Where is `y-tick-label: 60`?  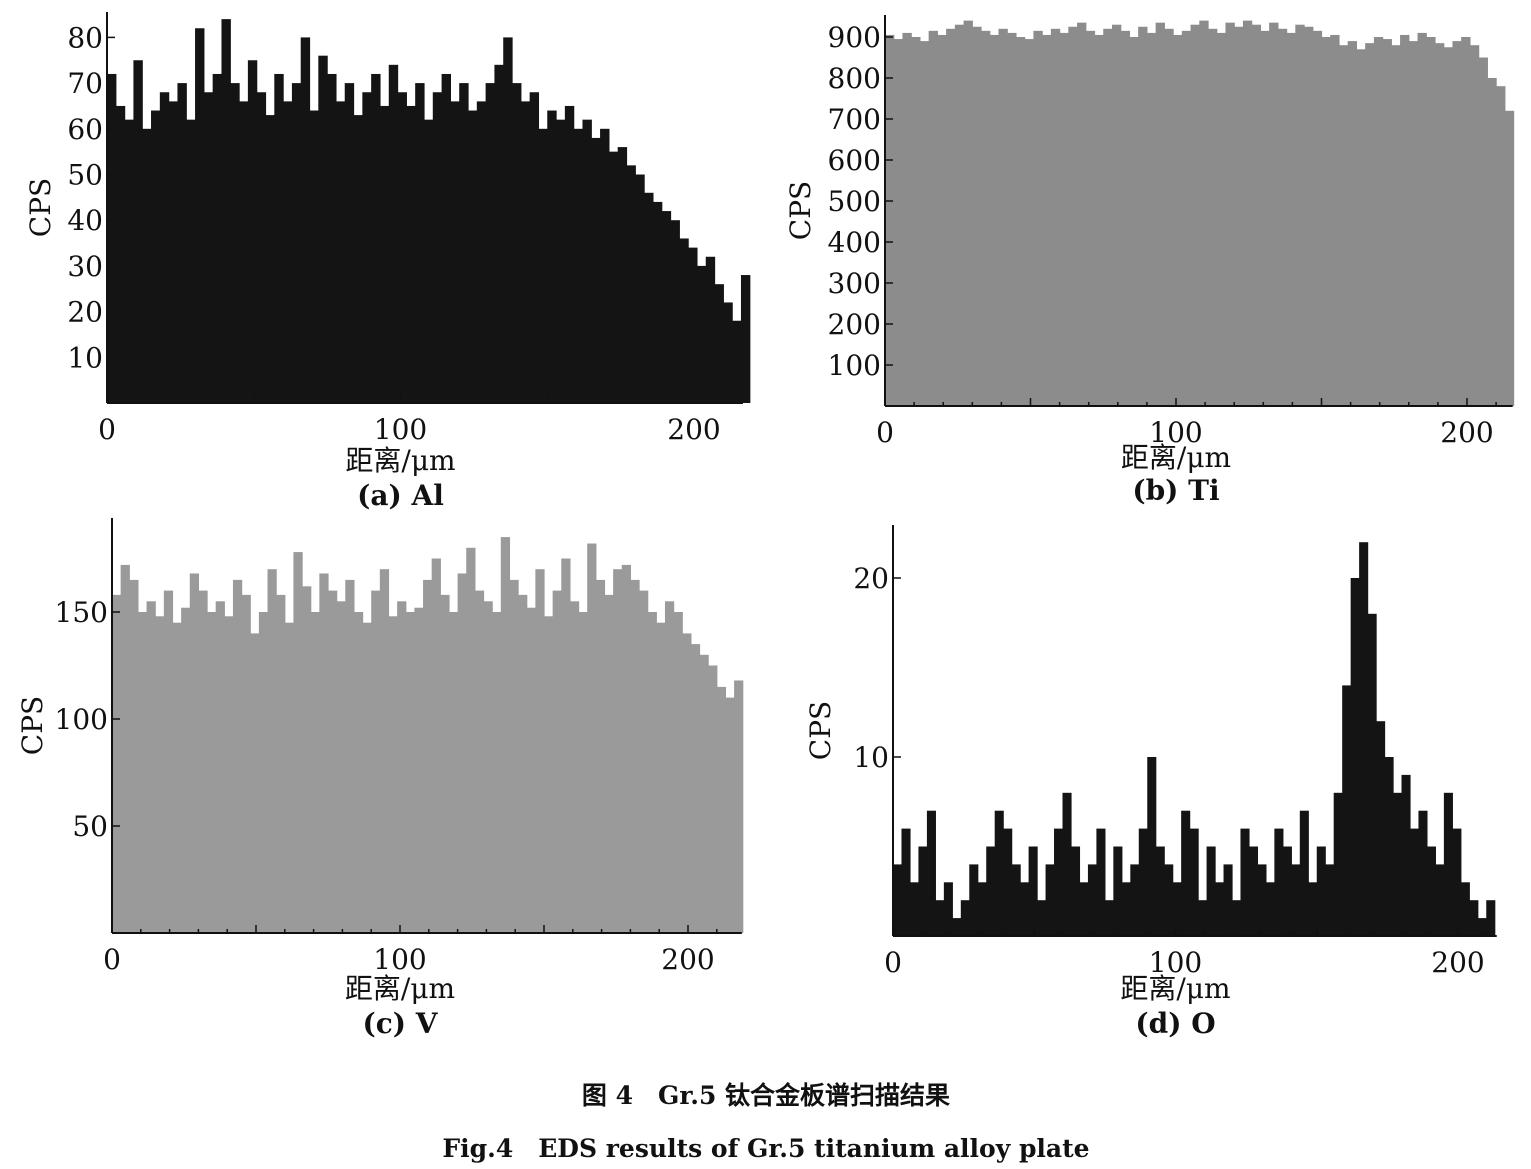 y-tick-label: 60 is located at coordinates (85, 129).